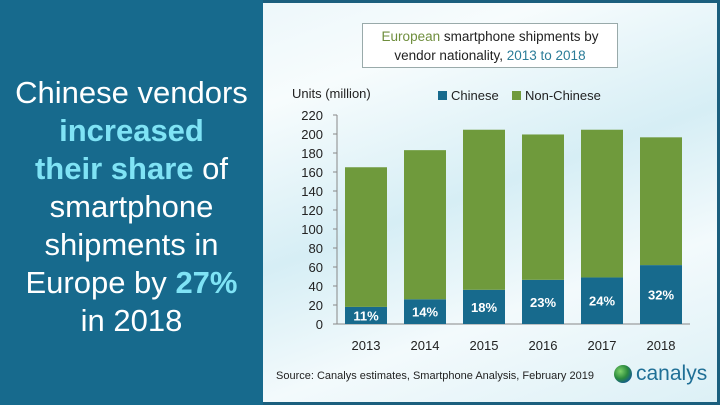 This screenshot has width=720, height=405. I want to click on canalys-logo: canalys, so click(660, 374).